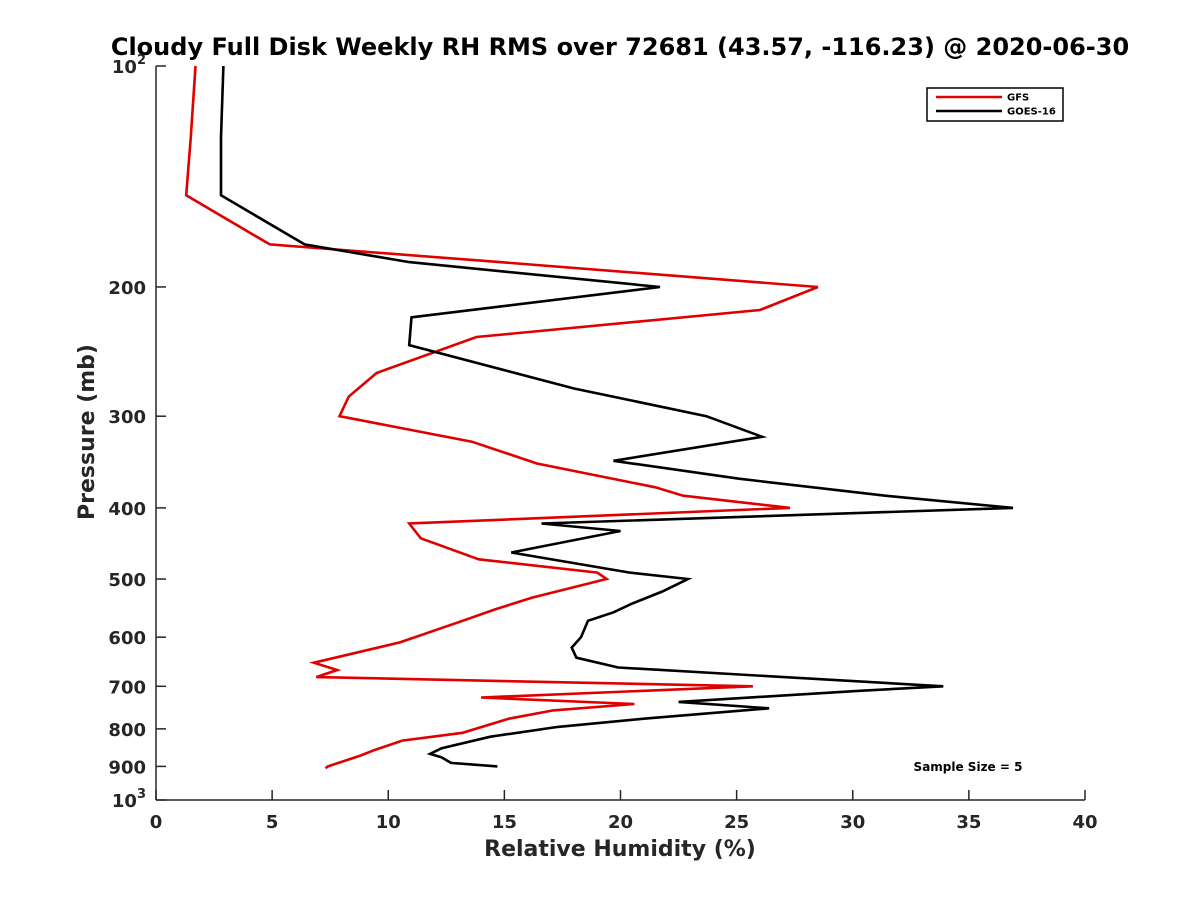 This screenshot has height=900, width=1200. What do you see at coordinates (127, 687) in the screenshot?
I see `y-tick-label: 700` at bounding box center [127, 687].